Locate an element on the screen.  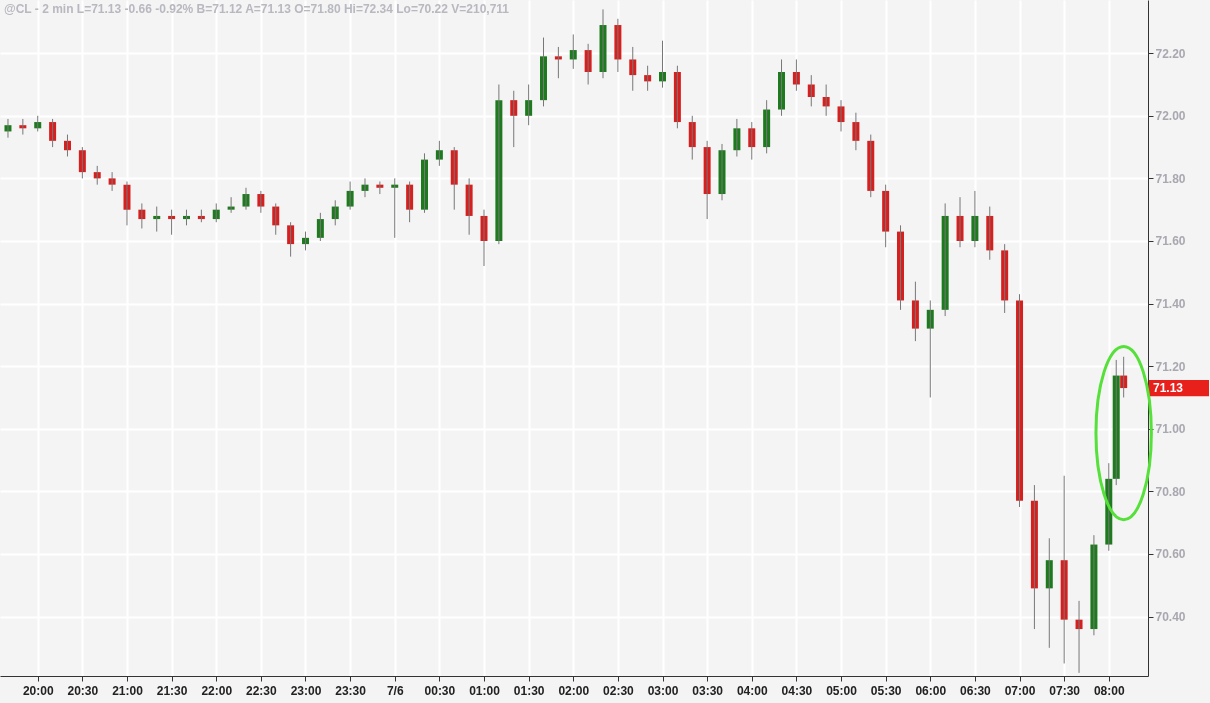
x-tick-label: 7/6 is located at coordinates (395, 690).